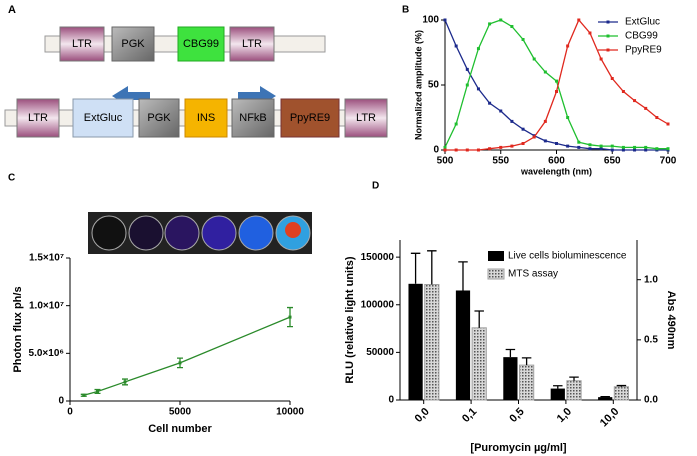  I want to click on box-label: PpyRE9, so click(310, 118).